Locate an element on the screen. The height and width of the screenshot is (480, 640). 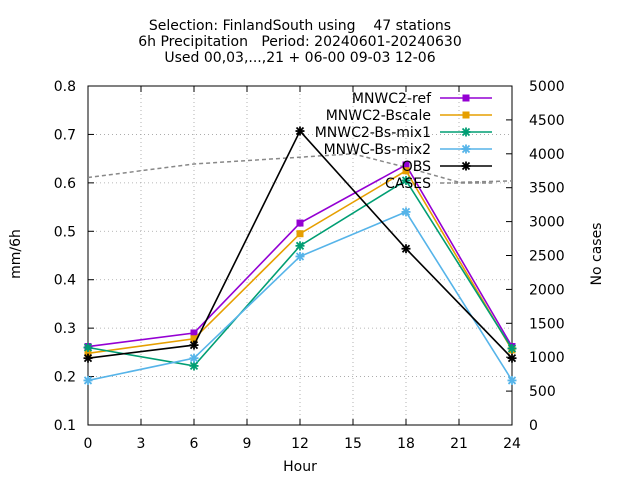
y-tick-label: 0.4 is located at coordinates (65, 281).